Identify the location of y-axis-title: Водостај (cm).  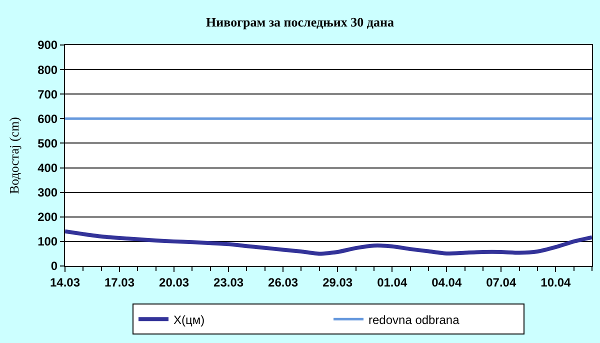
(14, 155).